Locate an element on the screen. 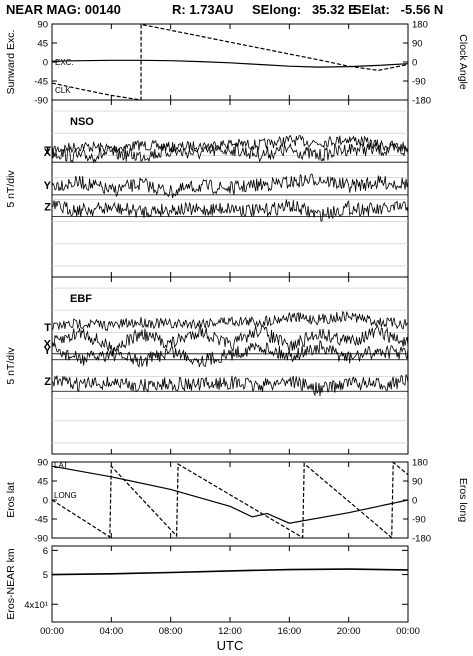 The height and width of the screenshot is (656, 473). ebf-series-z is located at coordinates (230, 385).